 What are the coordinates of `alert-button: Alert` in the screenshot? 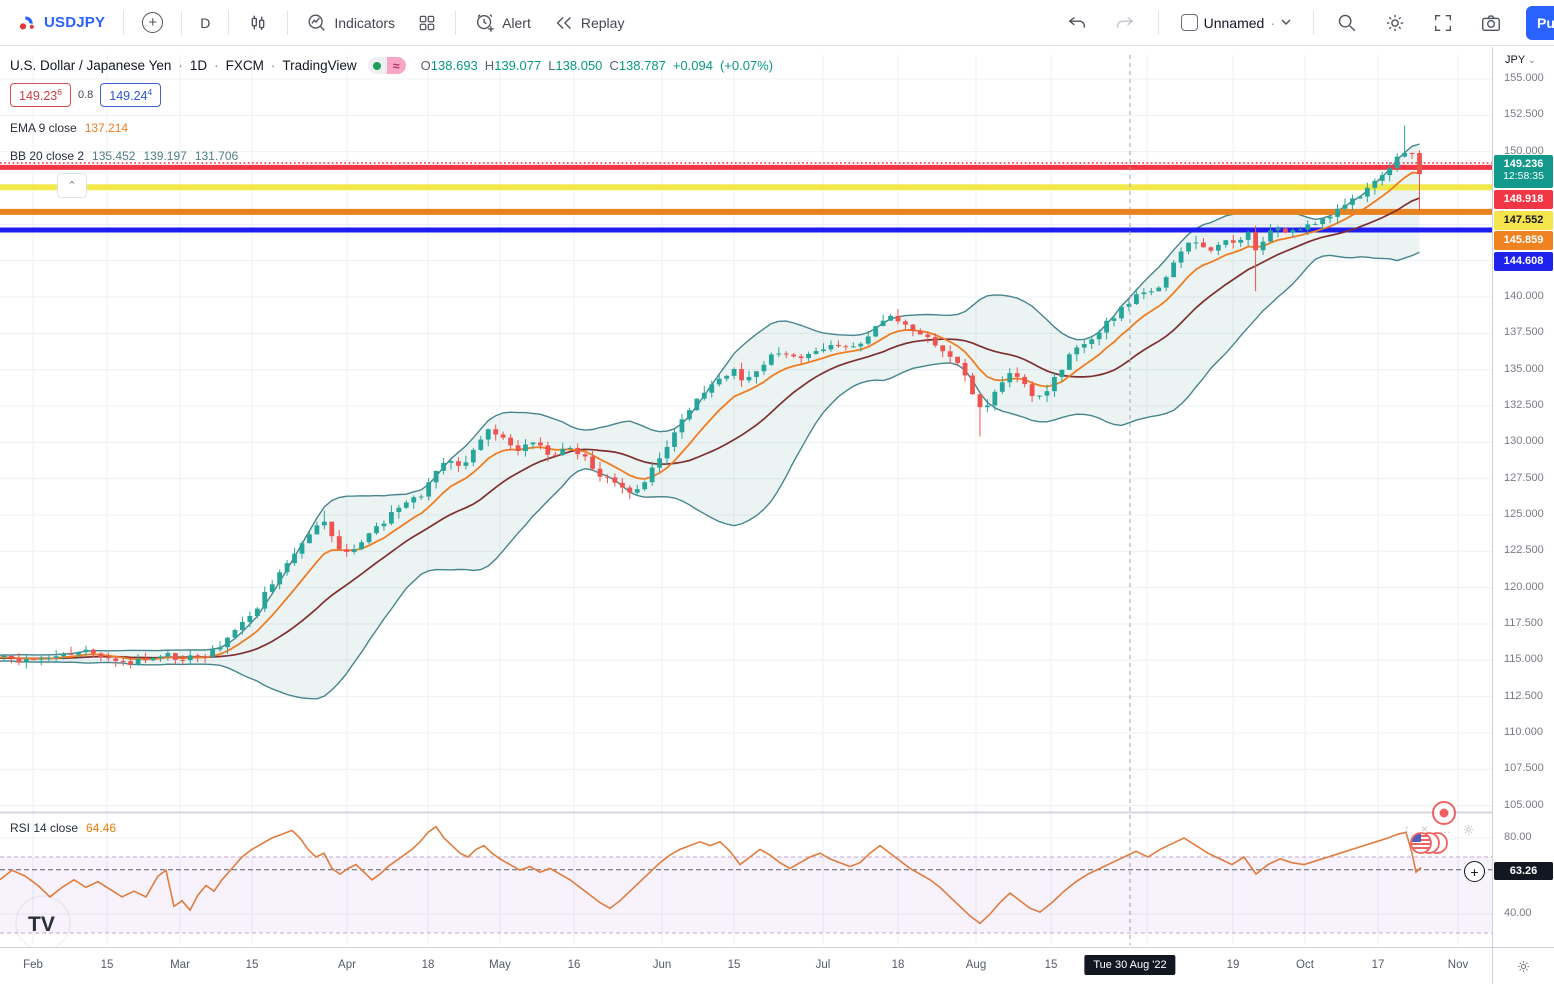 It's located at (502, 23).